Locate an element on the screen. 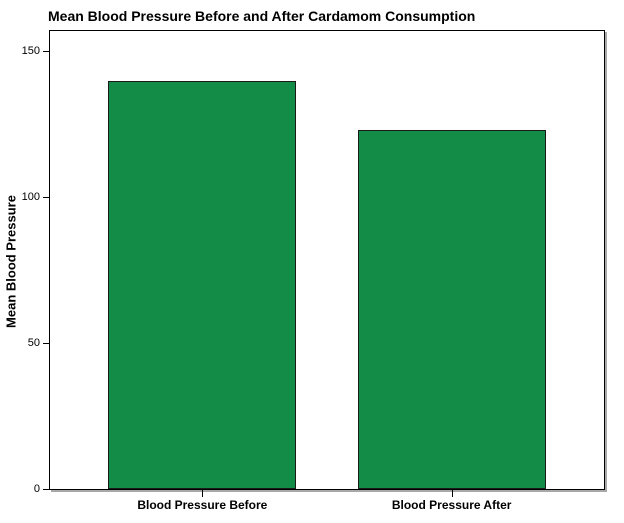 The width and height of the screenshot is (624, 523). y-axis-label: Mean Blood Pressure is located at coordinates (11, 261).